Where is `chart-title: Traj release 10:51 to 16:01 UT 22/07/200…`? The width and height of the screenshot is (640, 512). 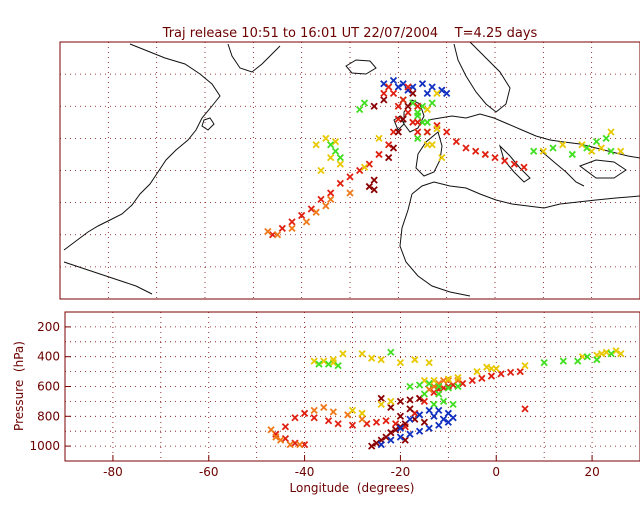
chart-title: Traj release 10:51 to 16:01 UT 22/07/200… is located at coordinates (350, 33).